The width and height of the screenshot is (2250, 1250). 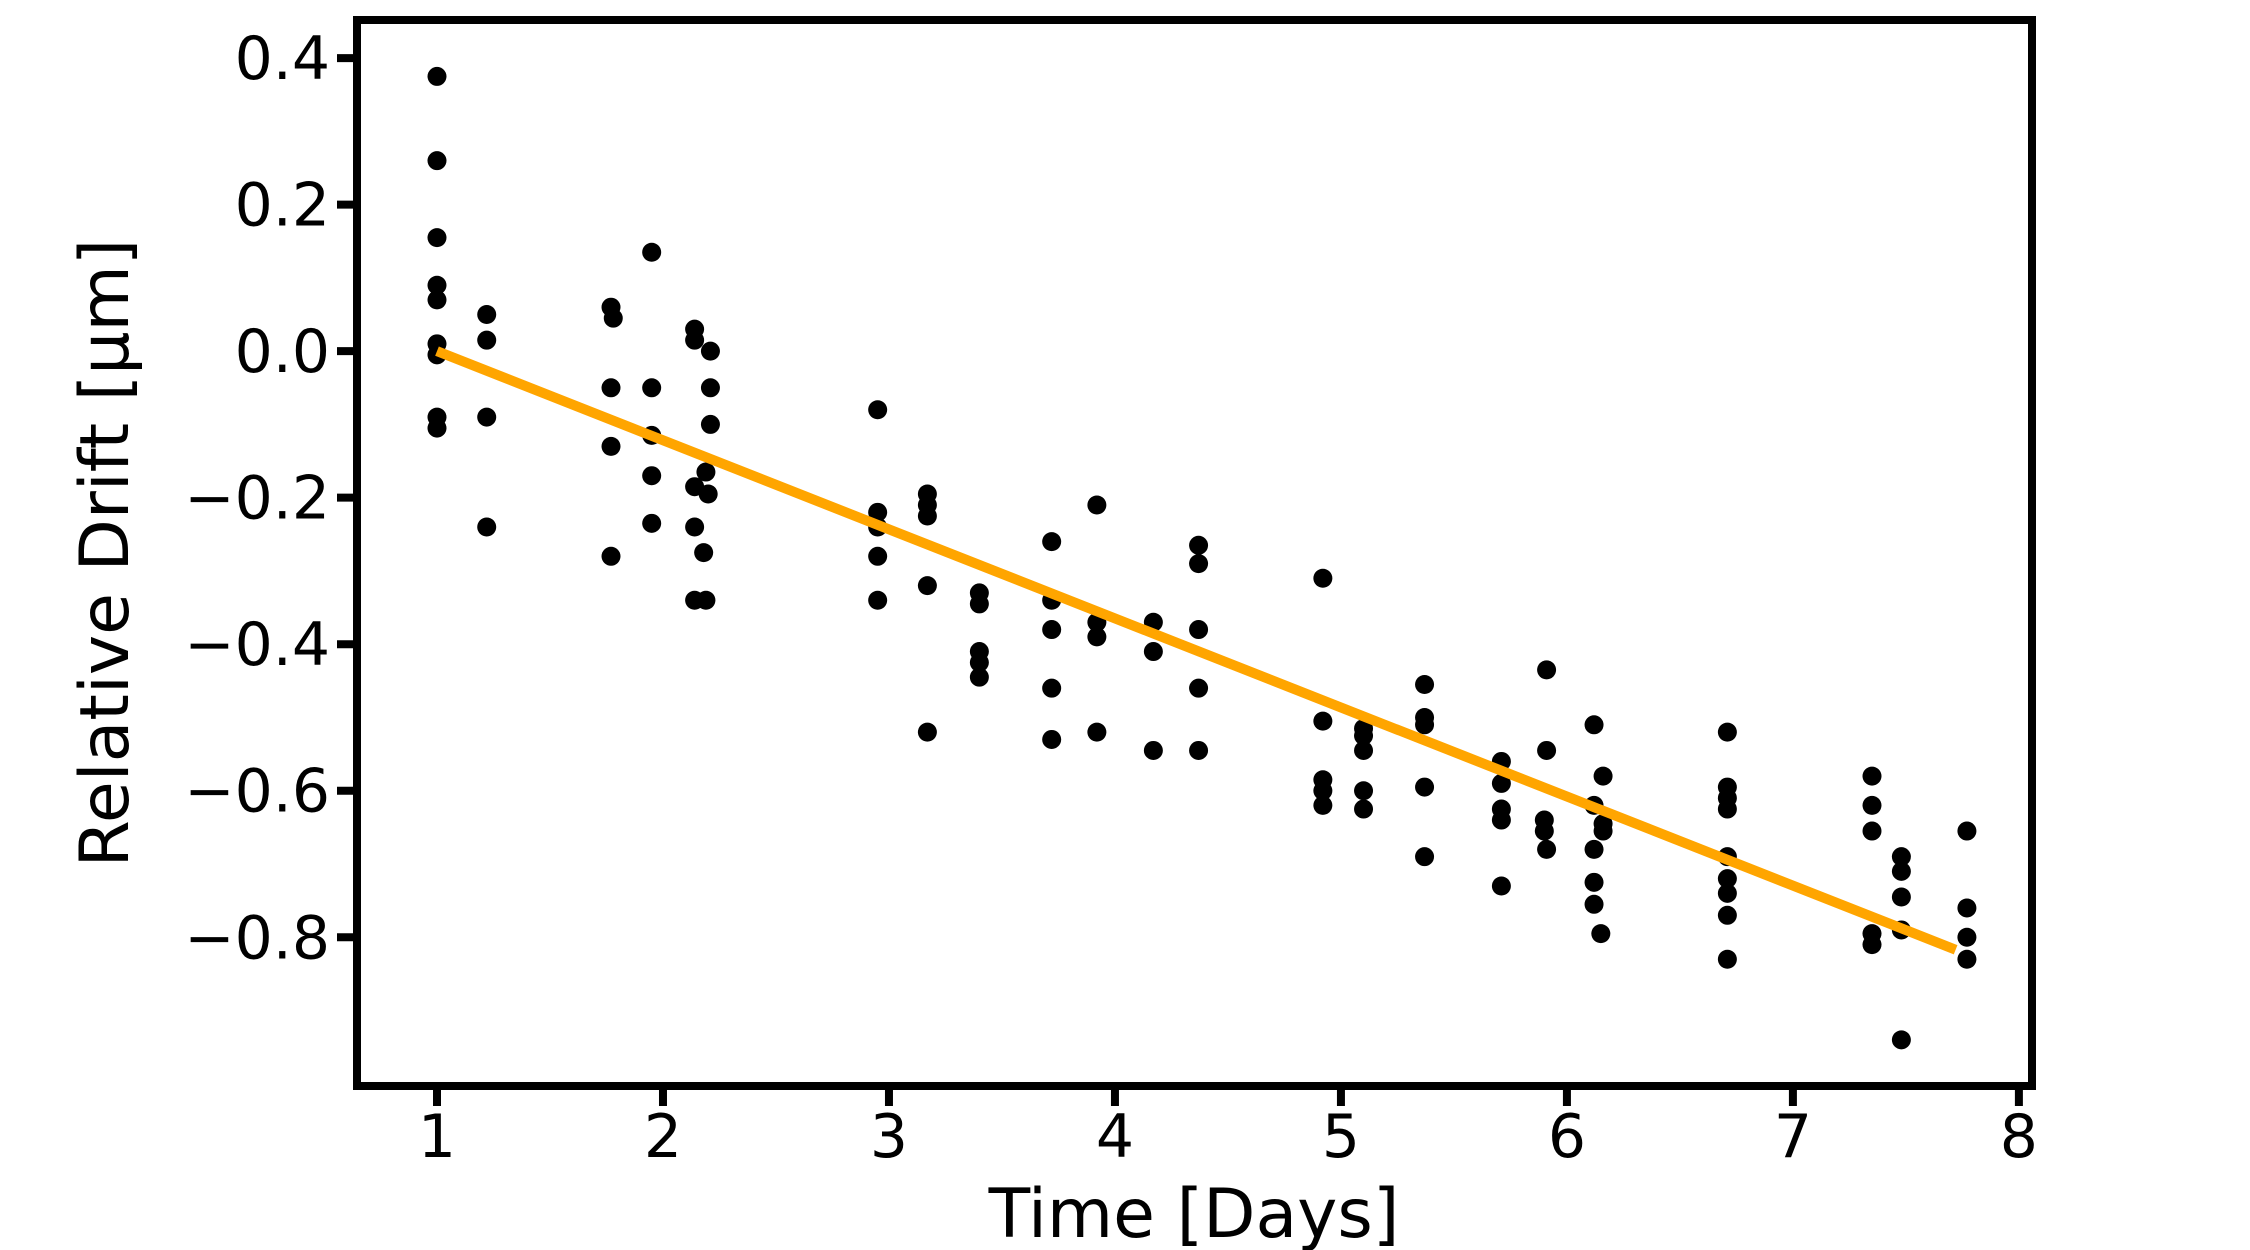 What do you see at coordinates (1793, 1137) in the screenshot?
I see `x-tick-label: 7` at bounding box center [1793, 1137].